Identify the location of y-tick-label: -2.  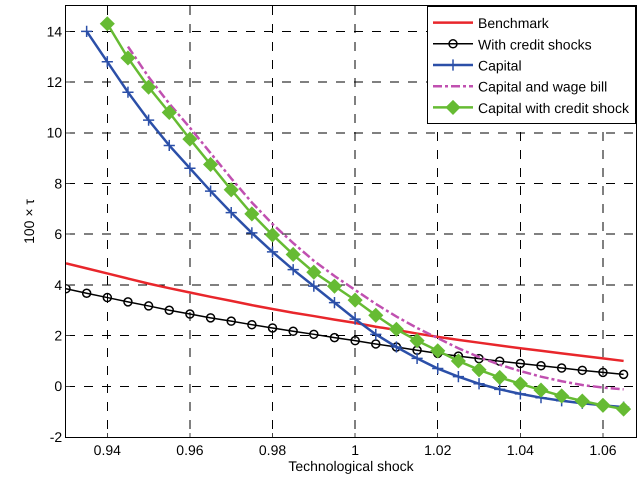
(56, 436).